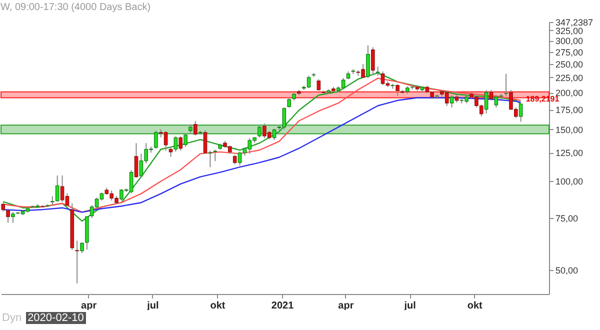  What do you see at coordinates (567, 219) in the screenshot?
I see `y-tick-label: 75,00` at bounding box center [567, 219].